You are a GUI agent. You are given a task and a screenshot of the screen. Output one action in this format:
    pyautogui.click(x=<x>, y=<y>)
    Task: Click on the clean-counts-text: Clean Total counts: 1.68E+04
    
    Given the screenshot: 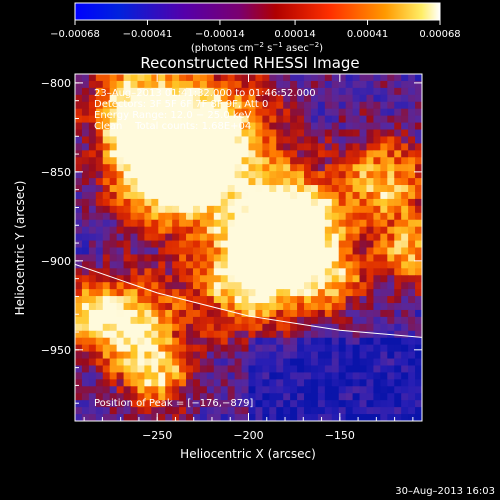 What is the action you would take?
    pyautogui.click(x=172, y=126)
    